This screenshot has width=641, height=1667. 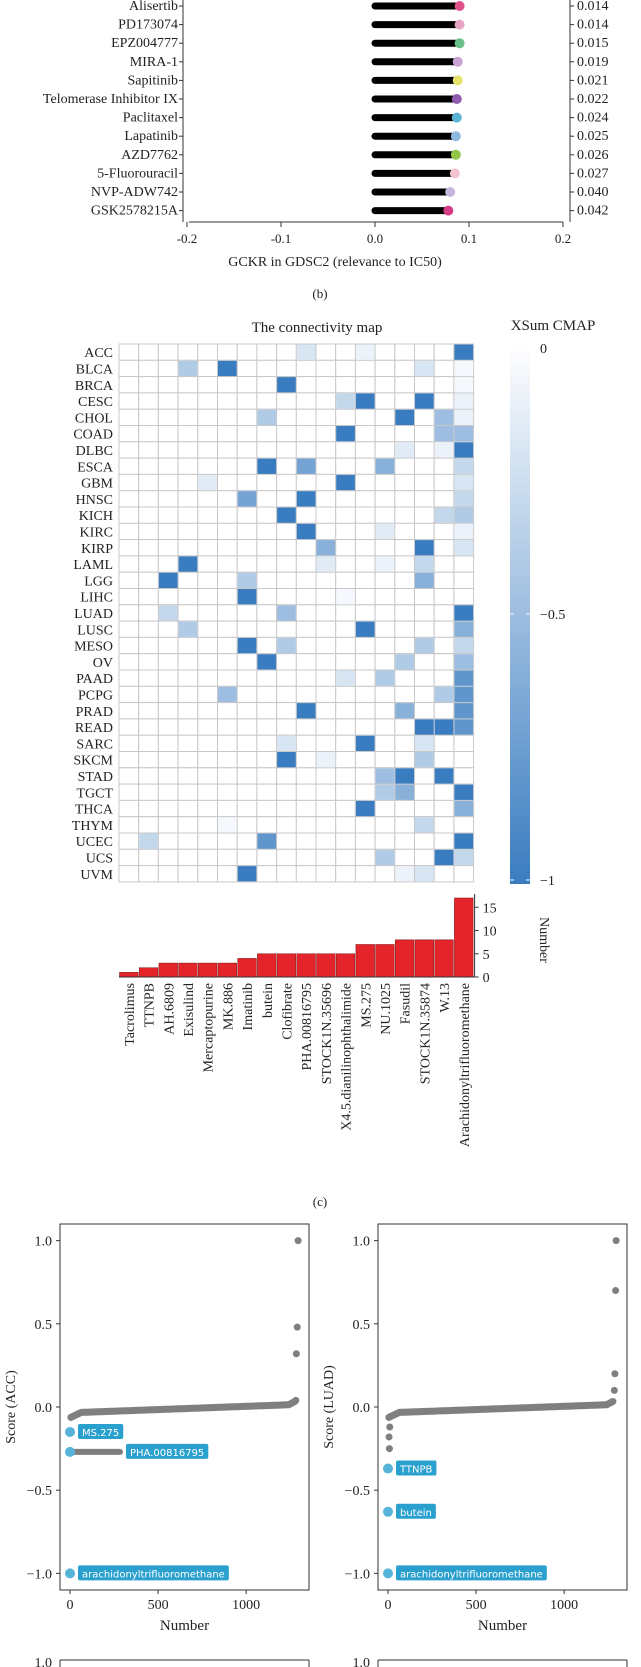 I want to click on column-label: AH.6809, so click(x=169, y=1009).